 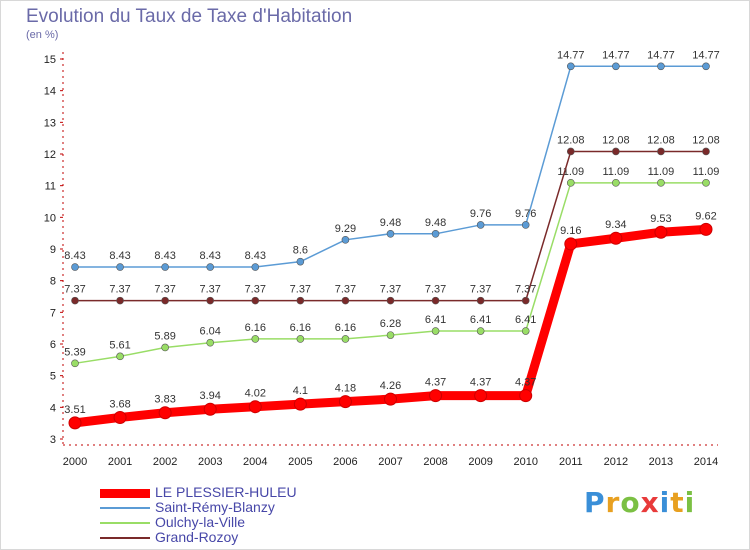 I want to click on x-tick-label: 2011, so click(x=571, y=462).